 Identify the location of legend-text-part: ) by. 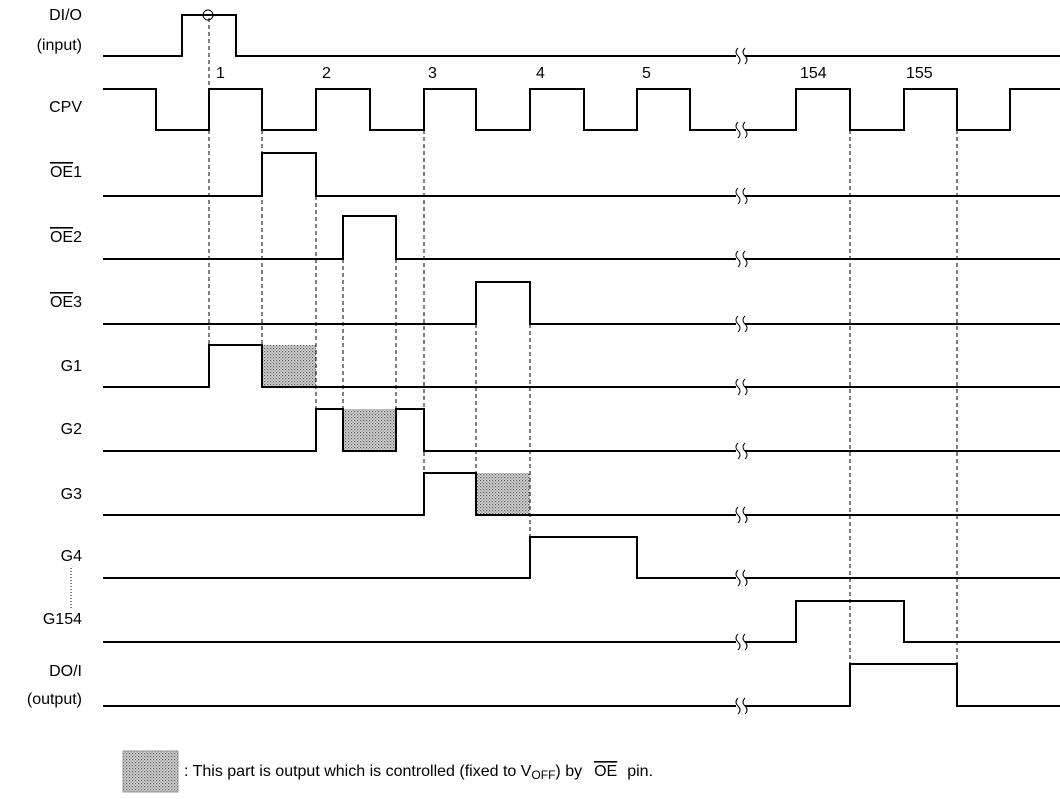
(568, 771).